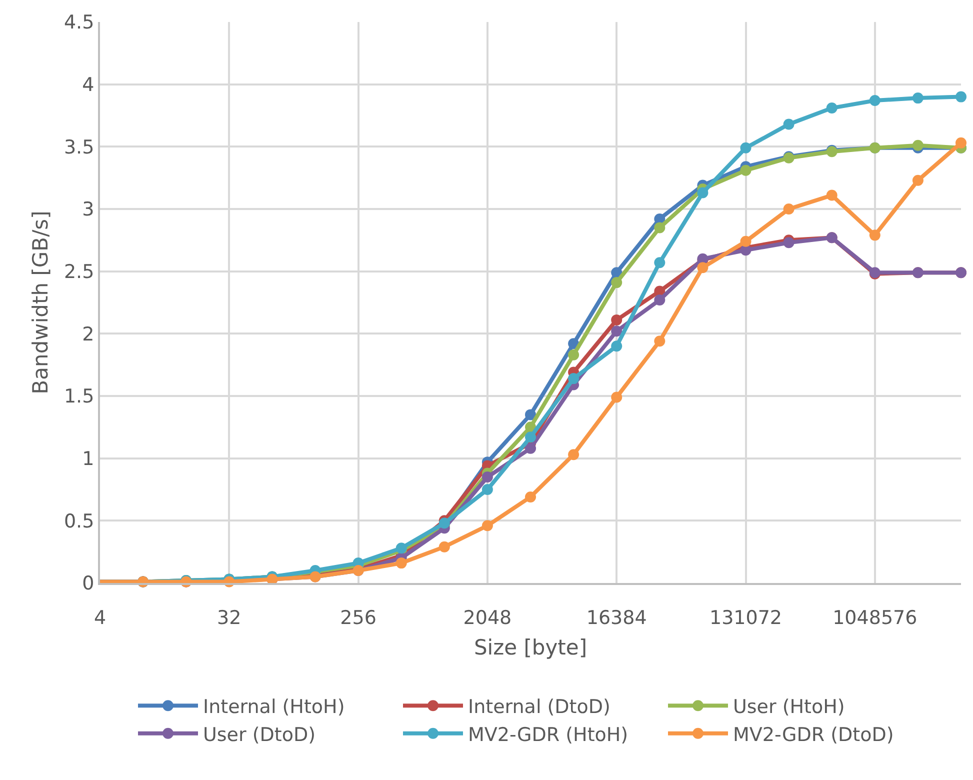 The height and width of the screenshot is (780, 973). What do you see at coordinates (79, 397) in the screenshot?
I see `y-tick-label: 1.5` at bounding box center [79, 397].